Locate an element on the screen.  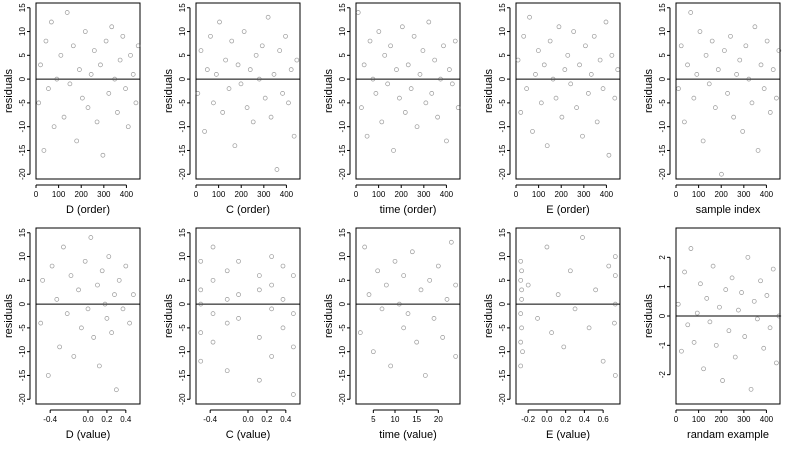
x-tick-label: 20 is located at coordinates (438, 419).